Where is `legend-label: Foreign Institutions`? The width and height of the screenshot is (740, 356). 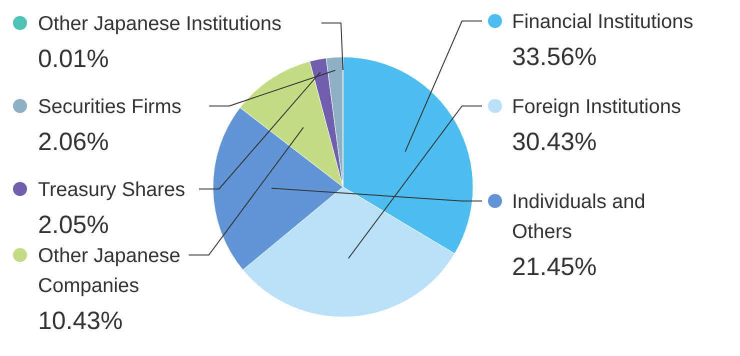 legend-label: Foreign Institutions is located at coordinates (596, 107).